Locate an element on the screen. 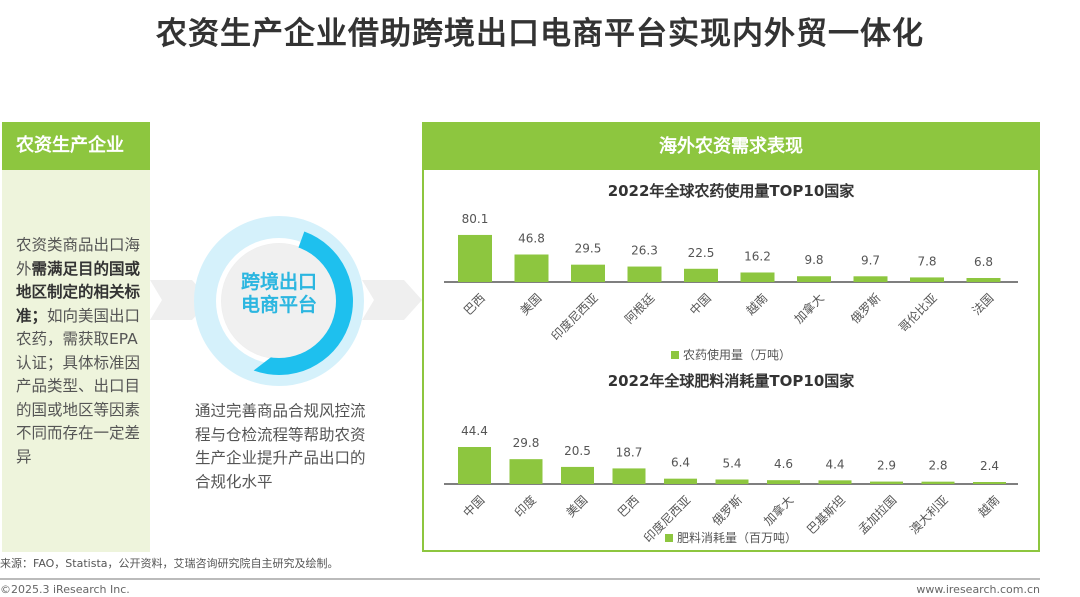 The height and width of the screenshot is (597, 1080). data-label: 6.8 is located at coordinates (983, 262).